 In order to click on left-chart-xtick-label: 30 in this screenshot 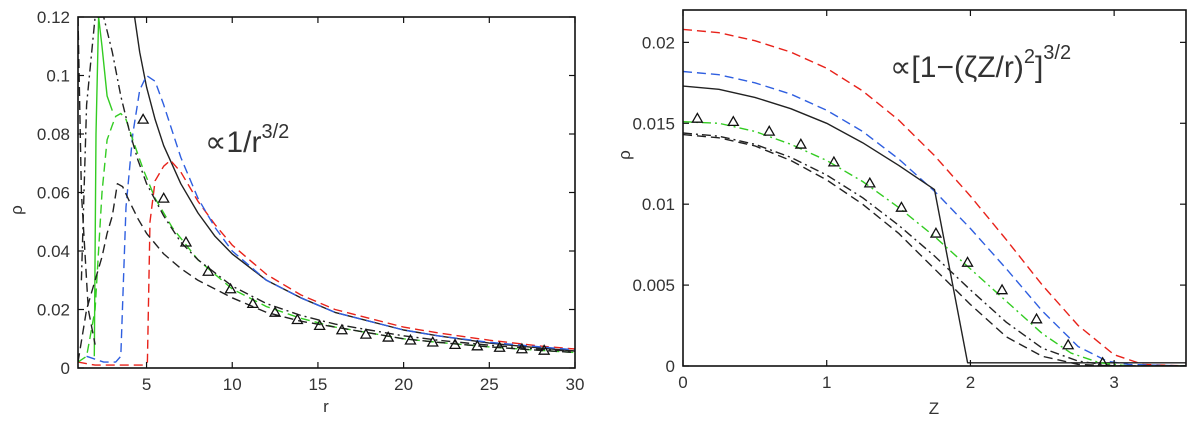, I will do `click(575, 384)`.